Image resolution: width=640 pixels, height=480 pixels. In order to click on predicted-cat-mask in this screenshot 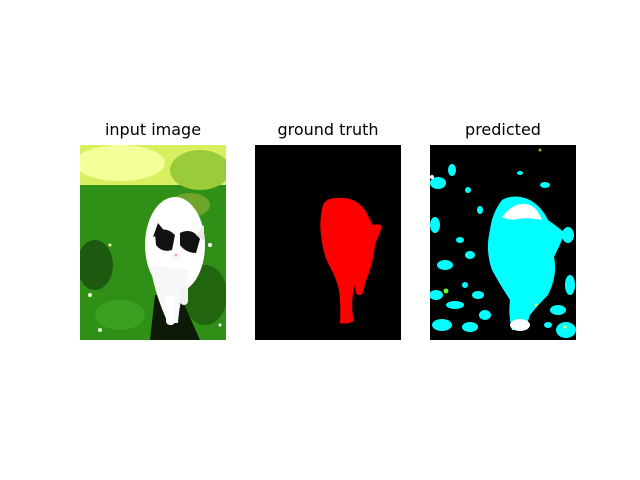, I will do `click(526, 263)`.